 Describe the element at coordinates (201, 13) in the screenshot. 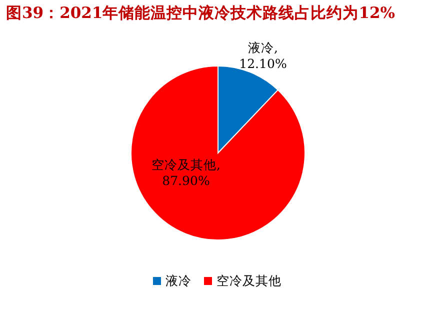

I see `chart-title: 图39：2021年储能温控中液冷技术路线占比约为12%` at that location.